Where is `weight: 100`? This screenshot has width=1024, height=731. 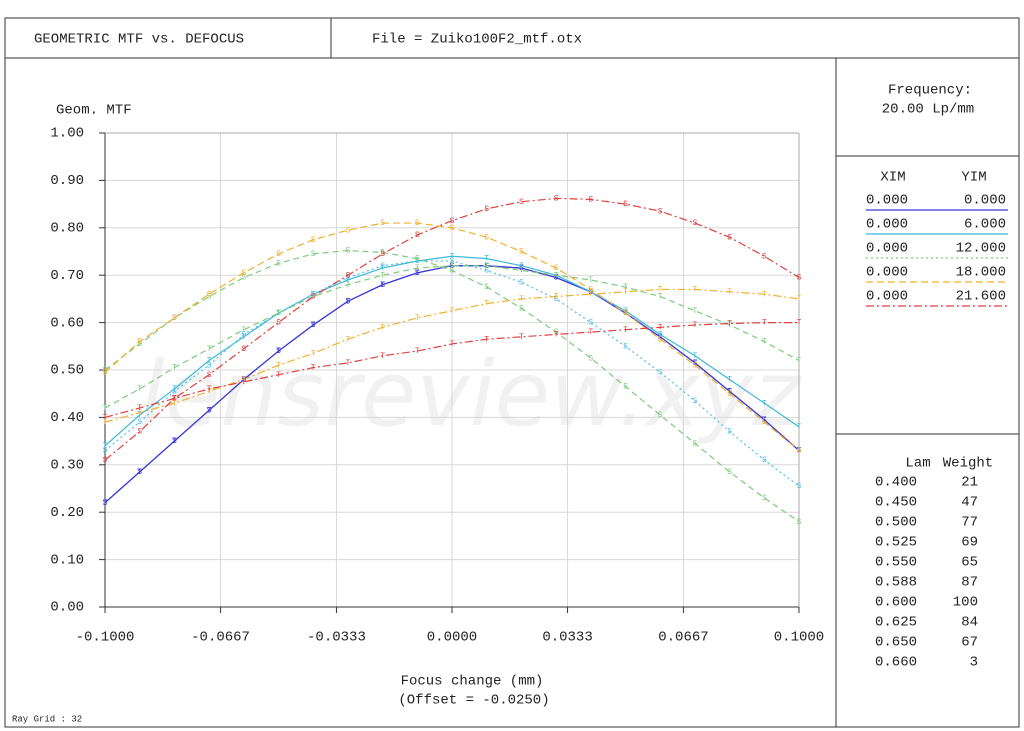
weight: 100 is located at coordinates (965, 603).